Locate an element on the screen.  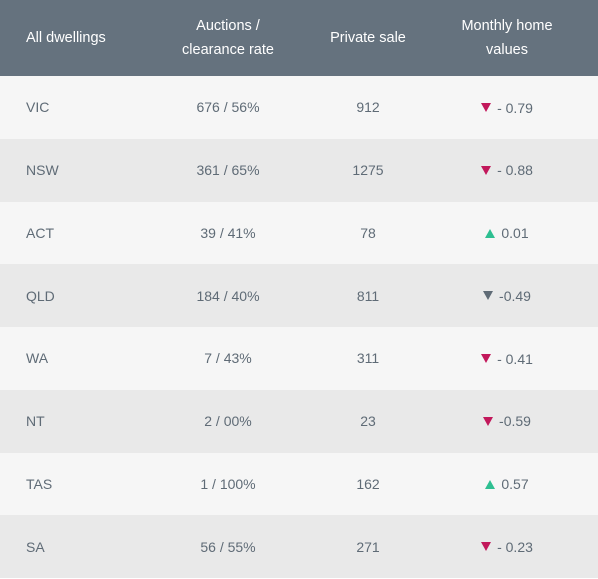
table-row: QLD 184 / 40% 811 -0.49 is located at coordinates (299, 295).